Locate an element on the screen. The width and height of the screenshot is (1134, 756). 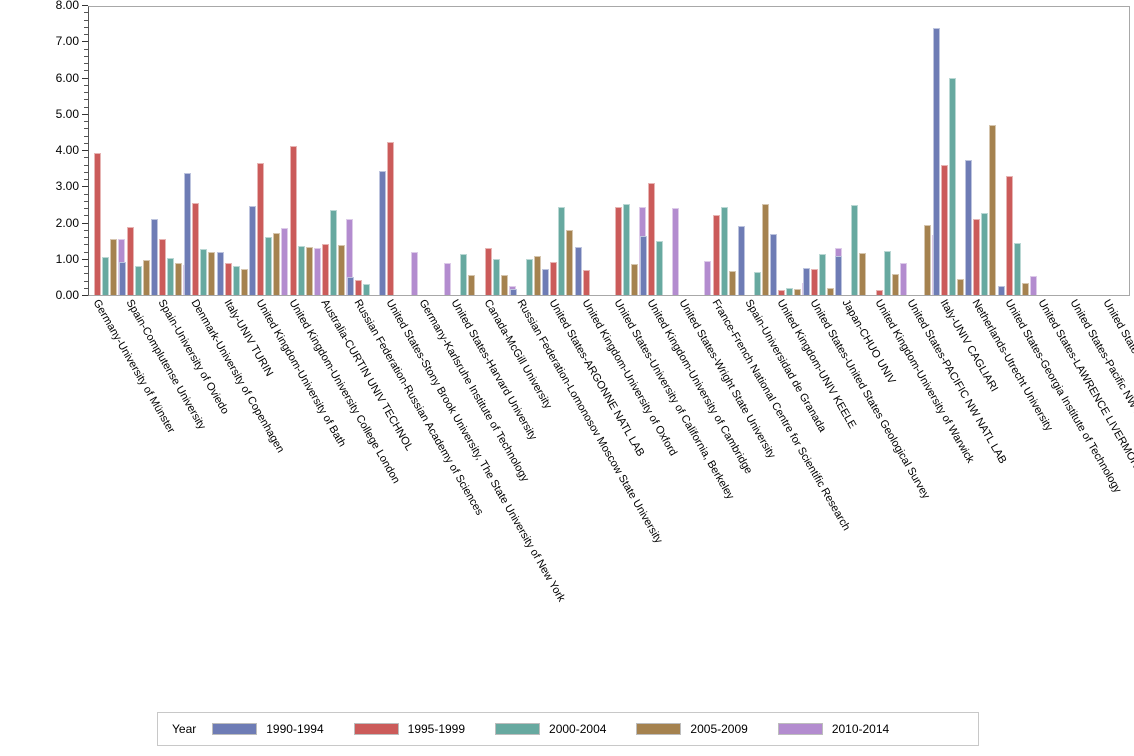
legend-item: 2010-2014 is located at coordinates (833, 729).